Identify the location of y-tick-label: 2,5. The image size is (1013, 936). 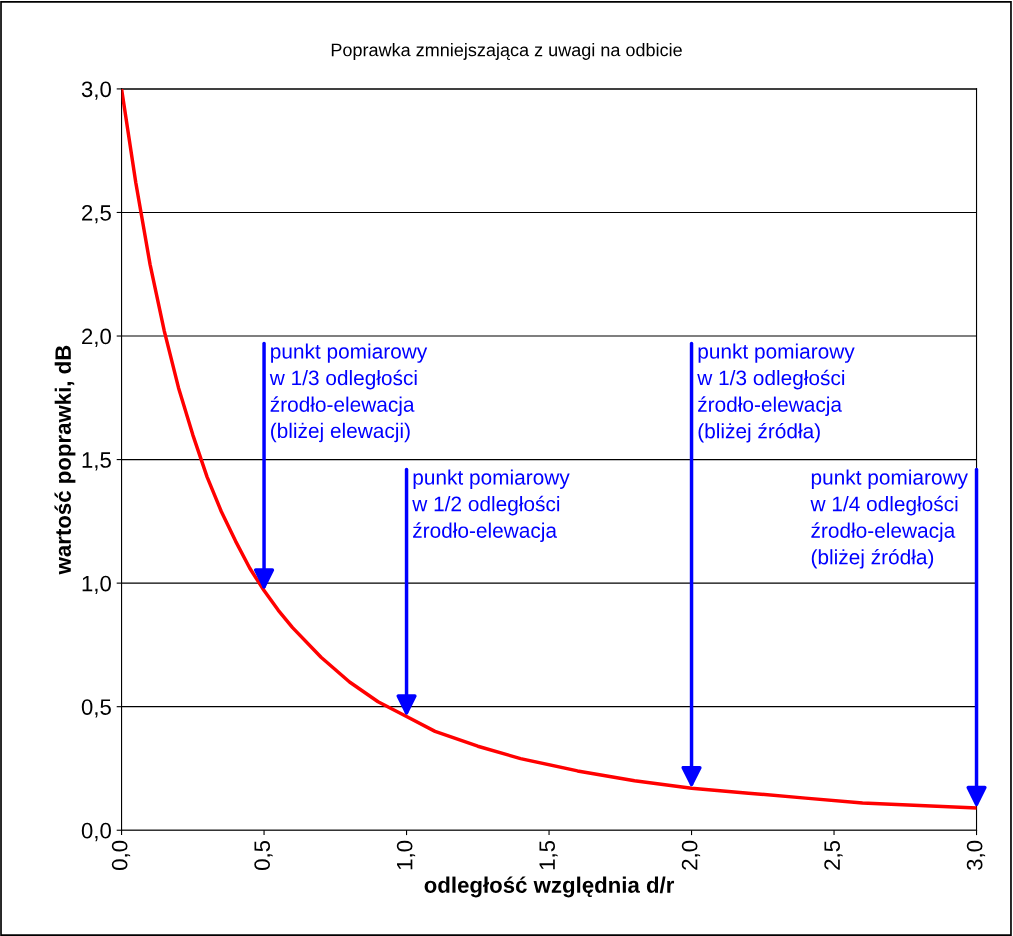
(96, 214).